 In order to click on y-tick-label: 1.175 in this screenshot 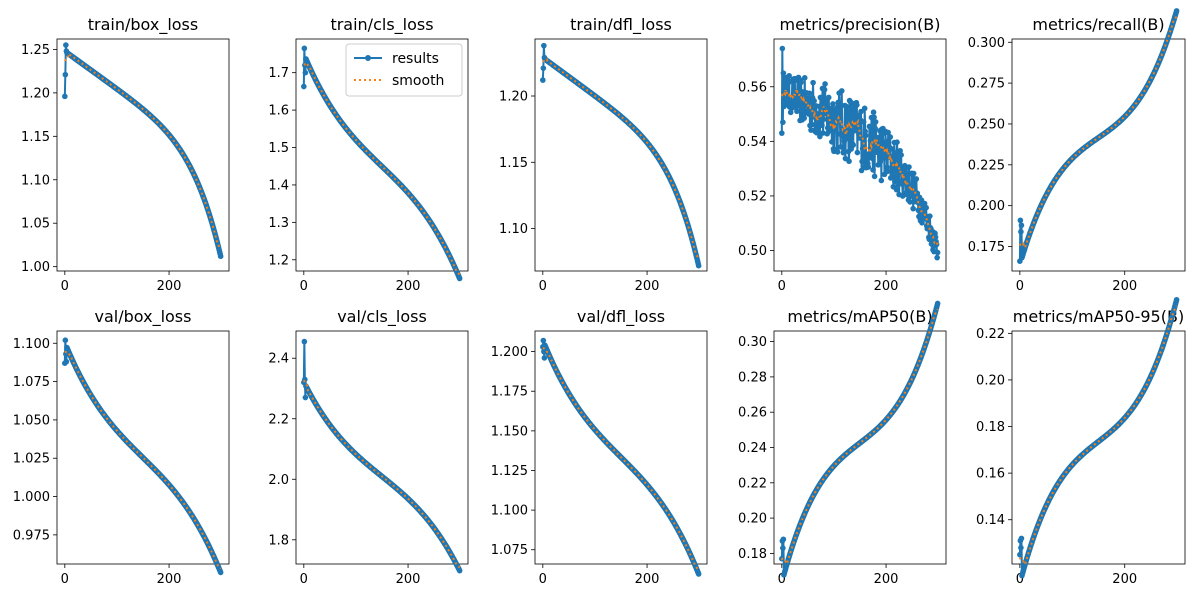, I will do `click(509, 392)`.